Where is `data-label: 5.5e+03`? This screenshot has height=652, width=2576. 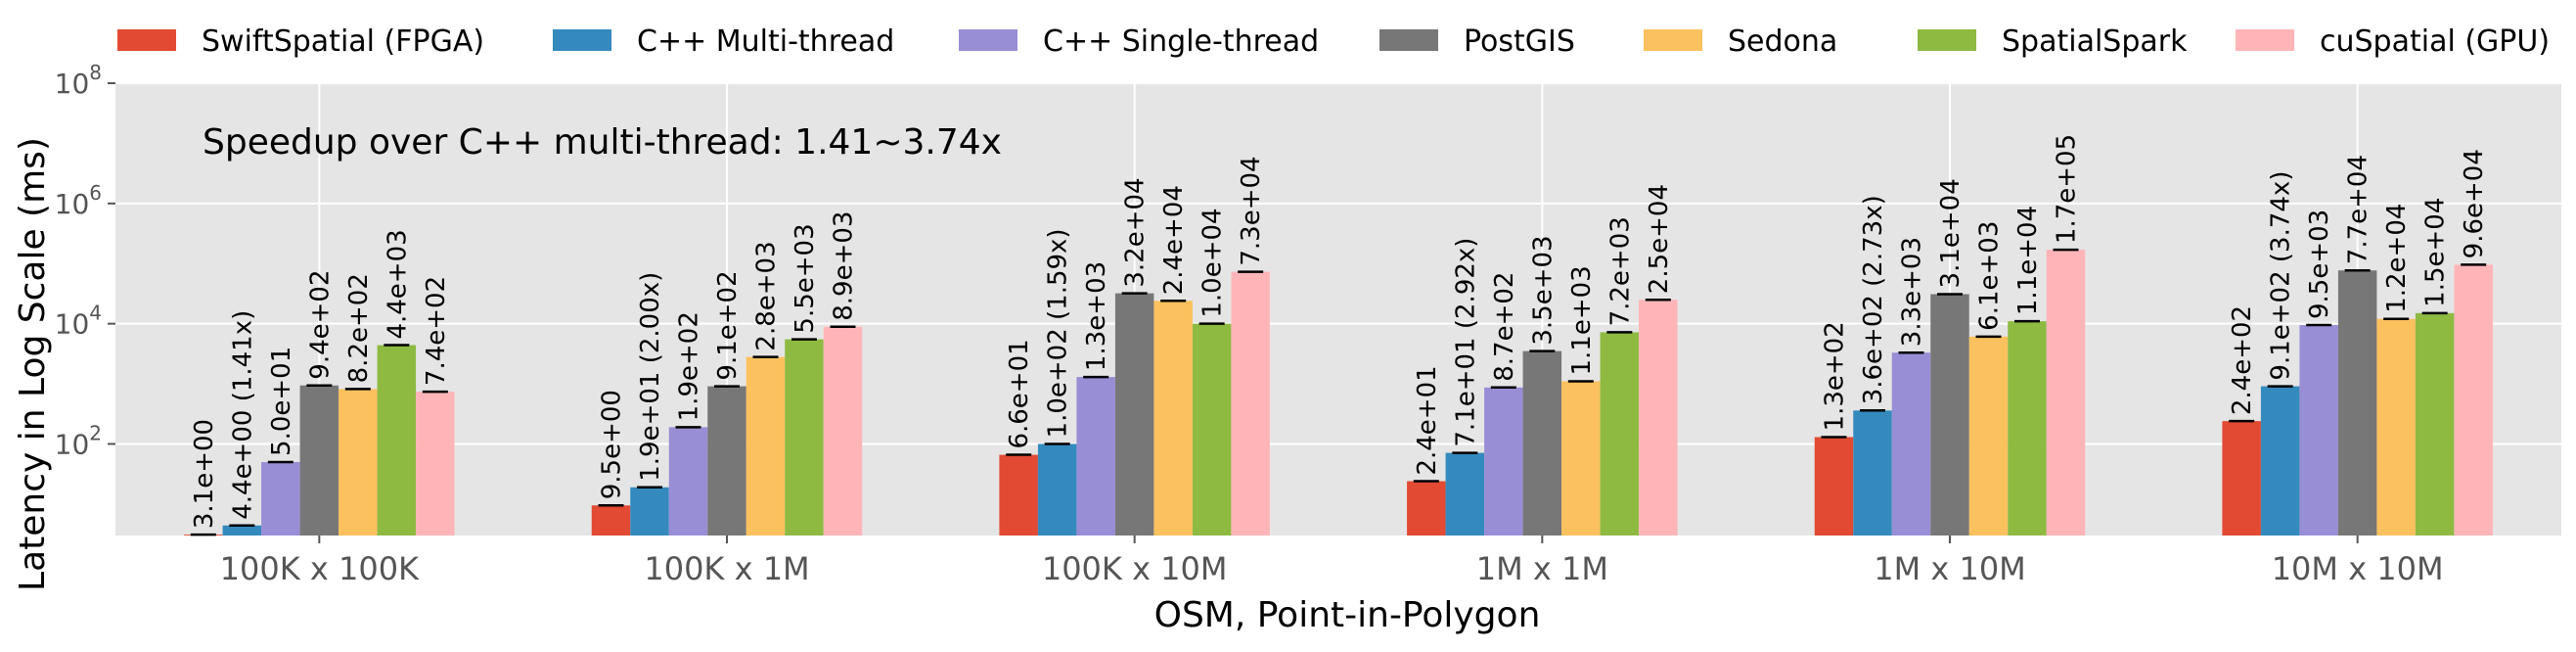 data-label: 5.5e+03 is located at coordinates (805, 278).